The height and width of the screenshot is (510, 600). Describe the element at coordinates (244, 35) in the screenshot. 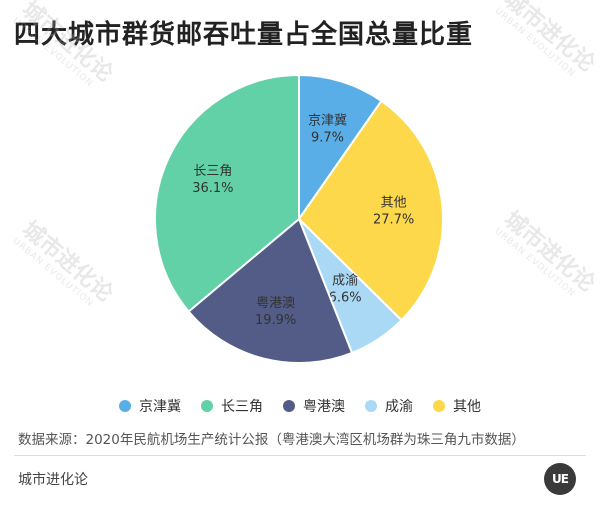

I see `chart-title: 四大城市群货邮吞吐量占全国总量比重` at that location.